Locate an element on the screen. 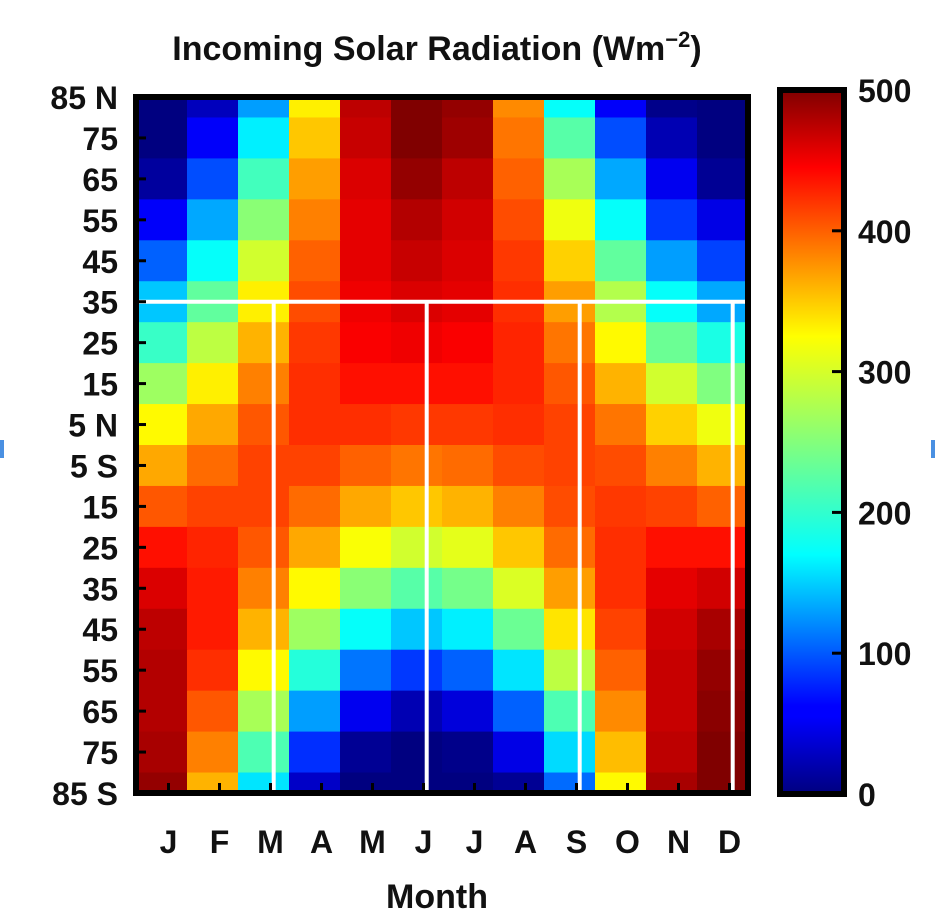 This screenshot has width=935, height=920. colorbar-tick-label: 500 is located at coordinates (884, 91).